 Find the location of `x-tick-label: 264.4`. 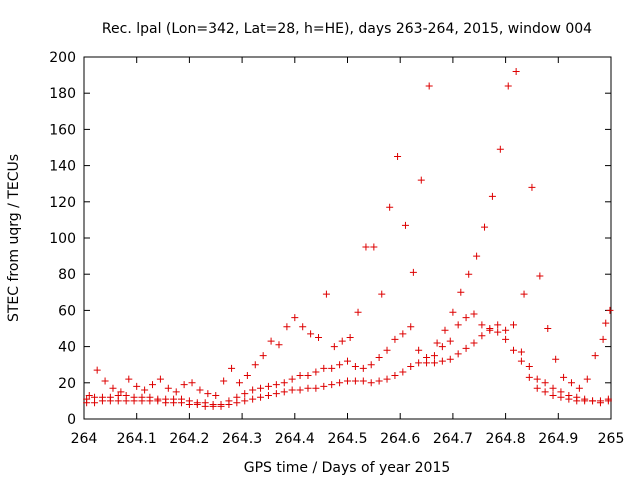

x-tick-label: 264.4 is located at coordinates (295, 439).